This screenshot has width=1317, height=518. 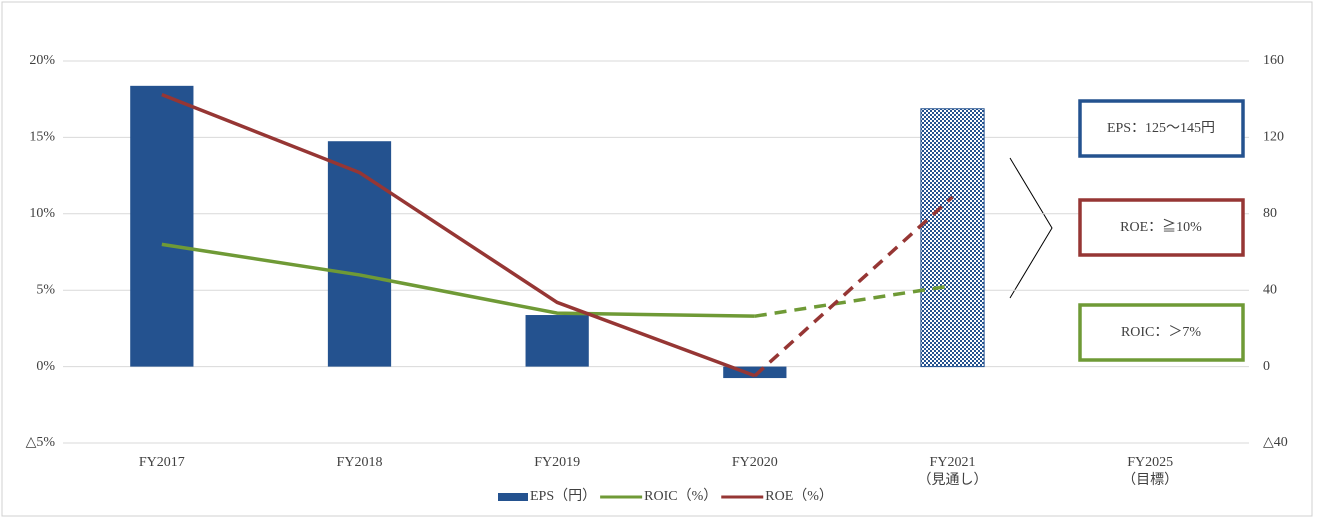 I want to click on y-tick-label: 20%, so click(x=42, y=60).